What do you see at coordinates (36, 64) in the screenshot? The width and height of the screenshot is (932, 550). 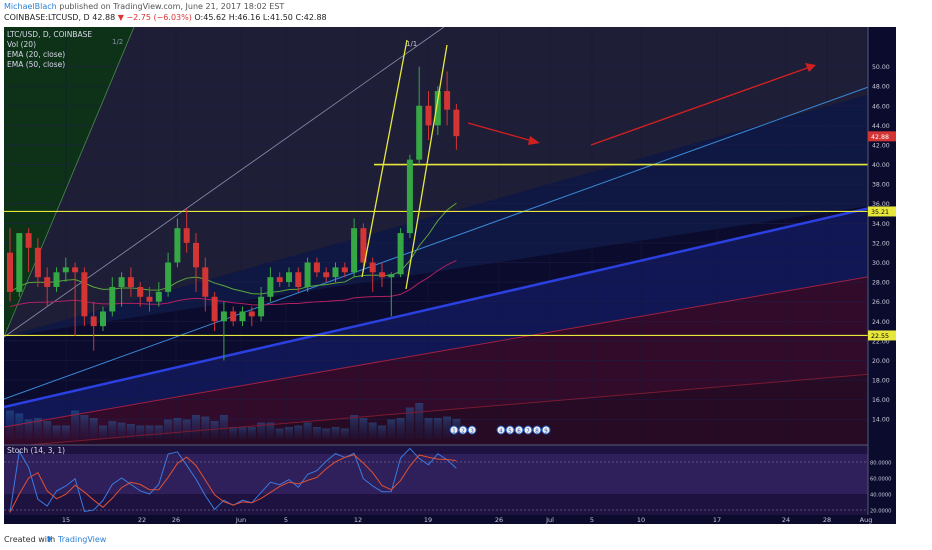 I see `legend-ema-50: EMA (50, close)` at bounding box center [36, 64].